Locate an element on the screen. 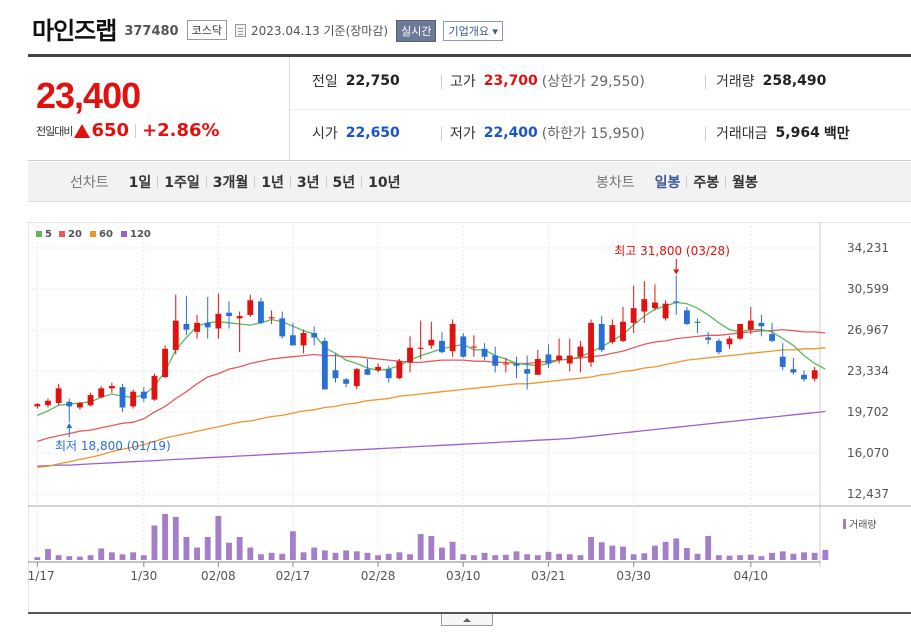 The width and height of the screenshot is (911, 640). change-percent: +2.86% is located at coordinates (181, 130).